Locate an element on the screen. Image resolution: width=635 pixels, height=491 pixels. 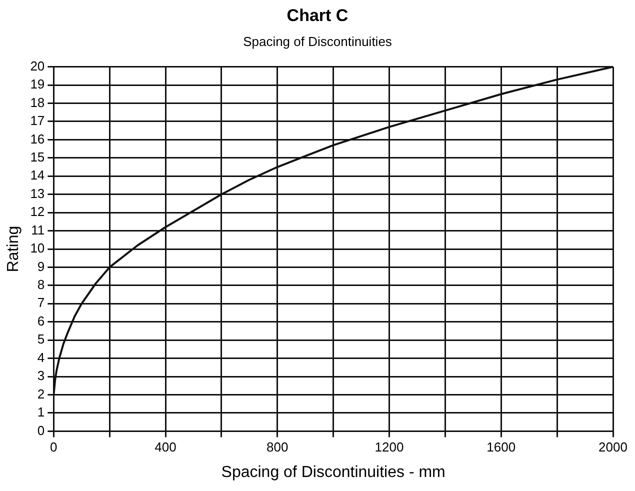
y-tick-label: 2 is located at coordinates (41, 394).